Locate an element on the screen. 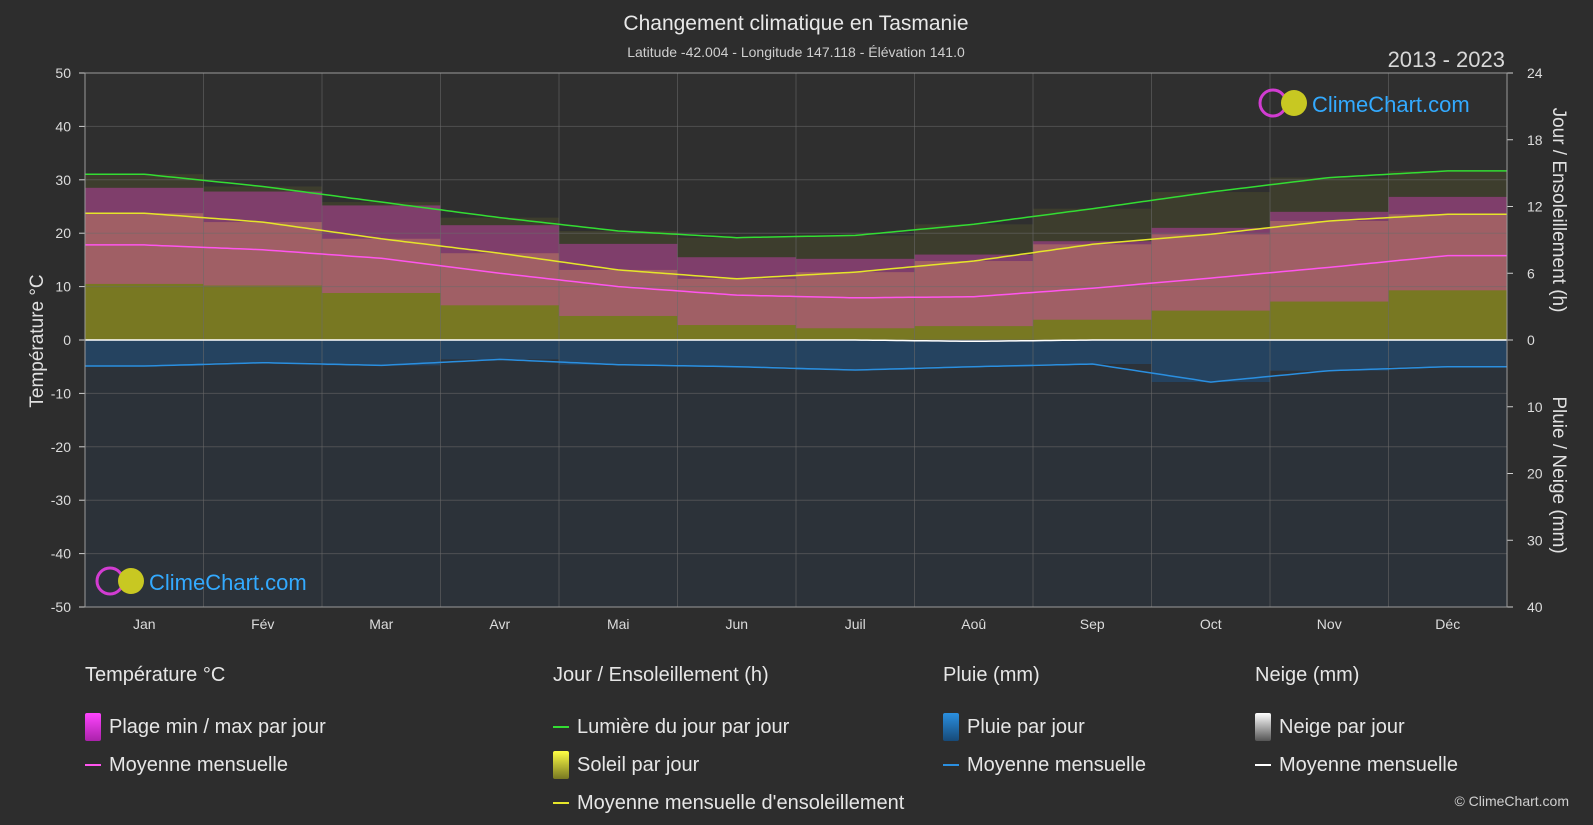 The width and height of the screenshot is (1593, 825). legend-item-daylight: Lumière du jour par jour is located at coordinates (728, 727).